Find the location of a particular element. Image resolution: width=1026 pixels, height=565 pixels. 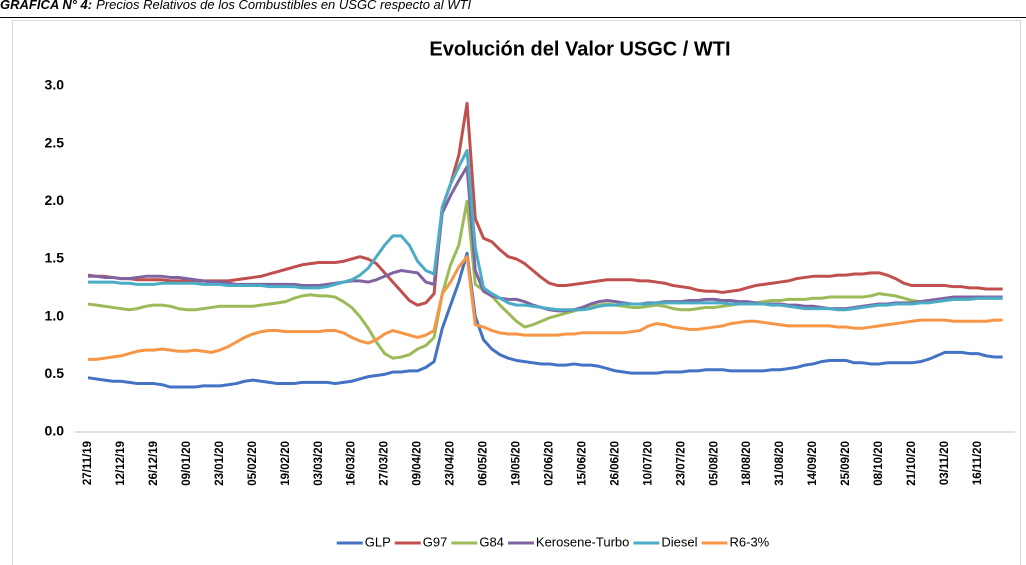

x-tick-label: 05/02/20 is located at coordinates (253, 463).